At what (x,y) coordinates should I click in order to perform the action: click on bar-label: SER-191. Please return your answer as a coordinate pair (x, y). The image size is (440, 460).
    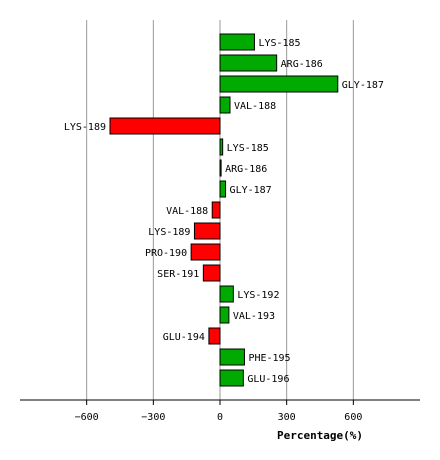
    Looking at the image, I should click on (178, 274).